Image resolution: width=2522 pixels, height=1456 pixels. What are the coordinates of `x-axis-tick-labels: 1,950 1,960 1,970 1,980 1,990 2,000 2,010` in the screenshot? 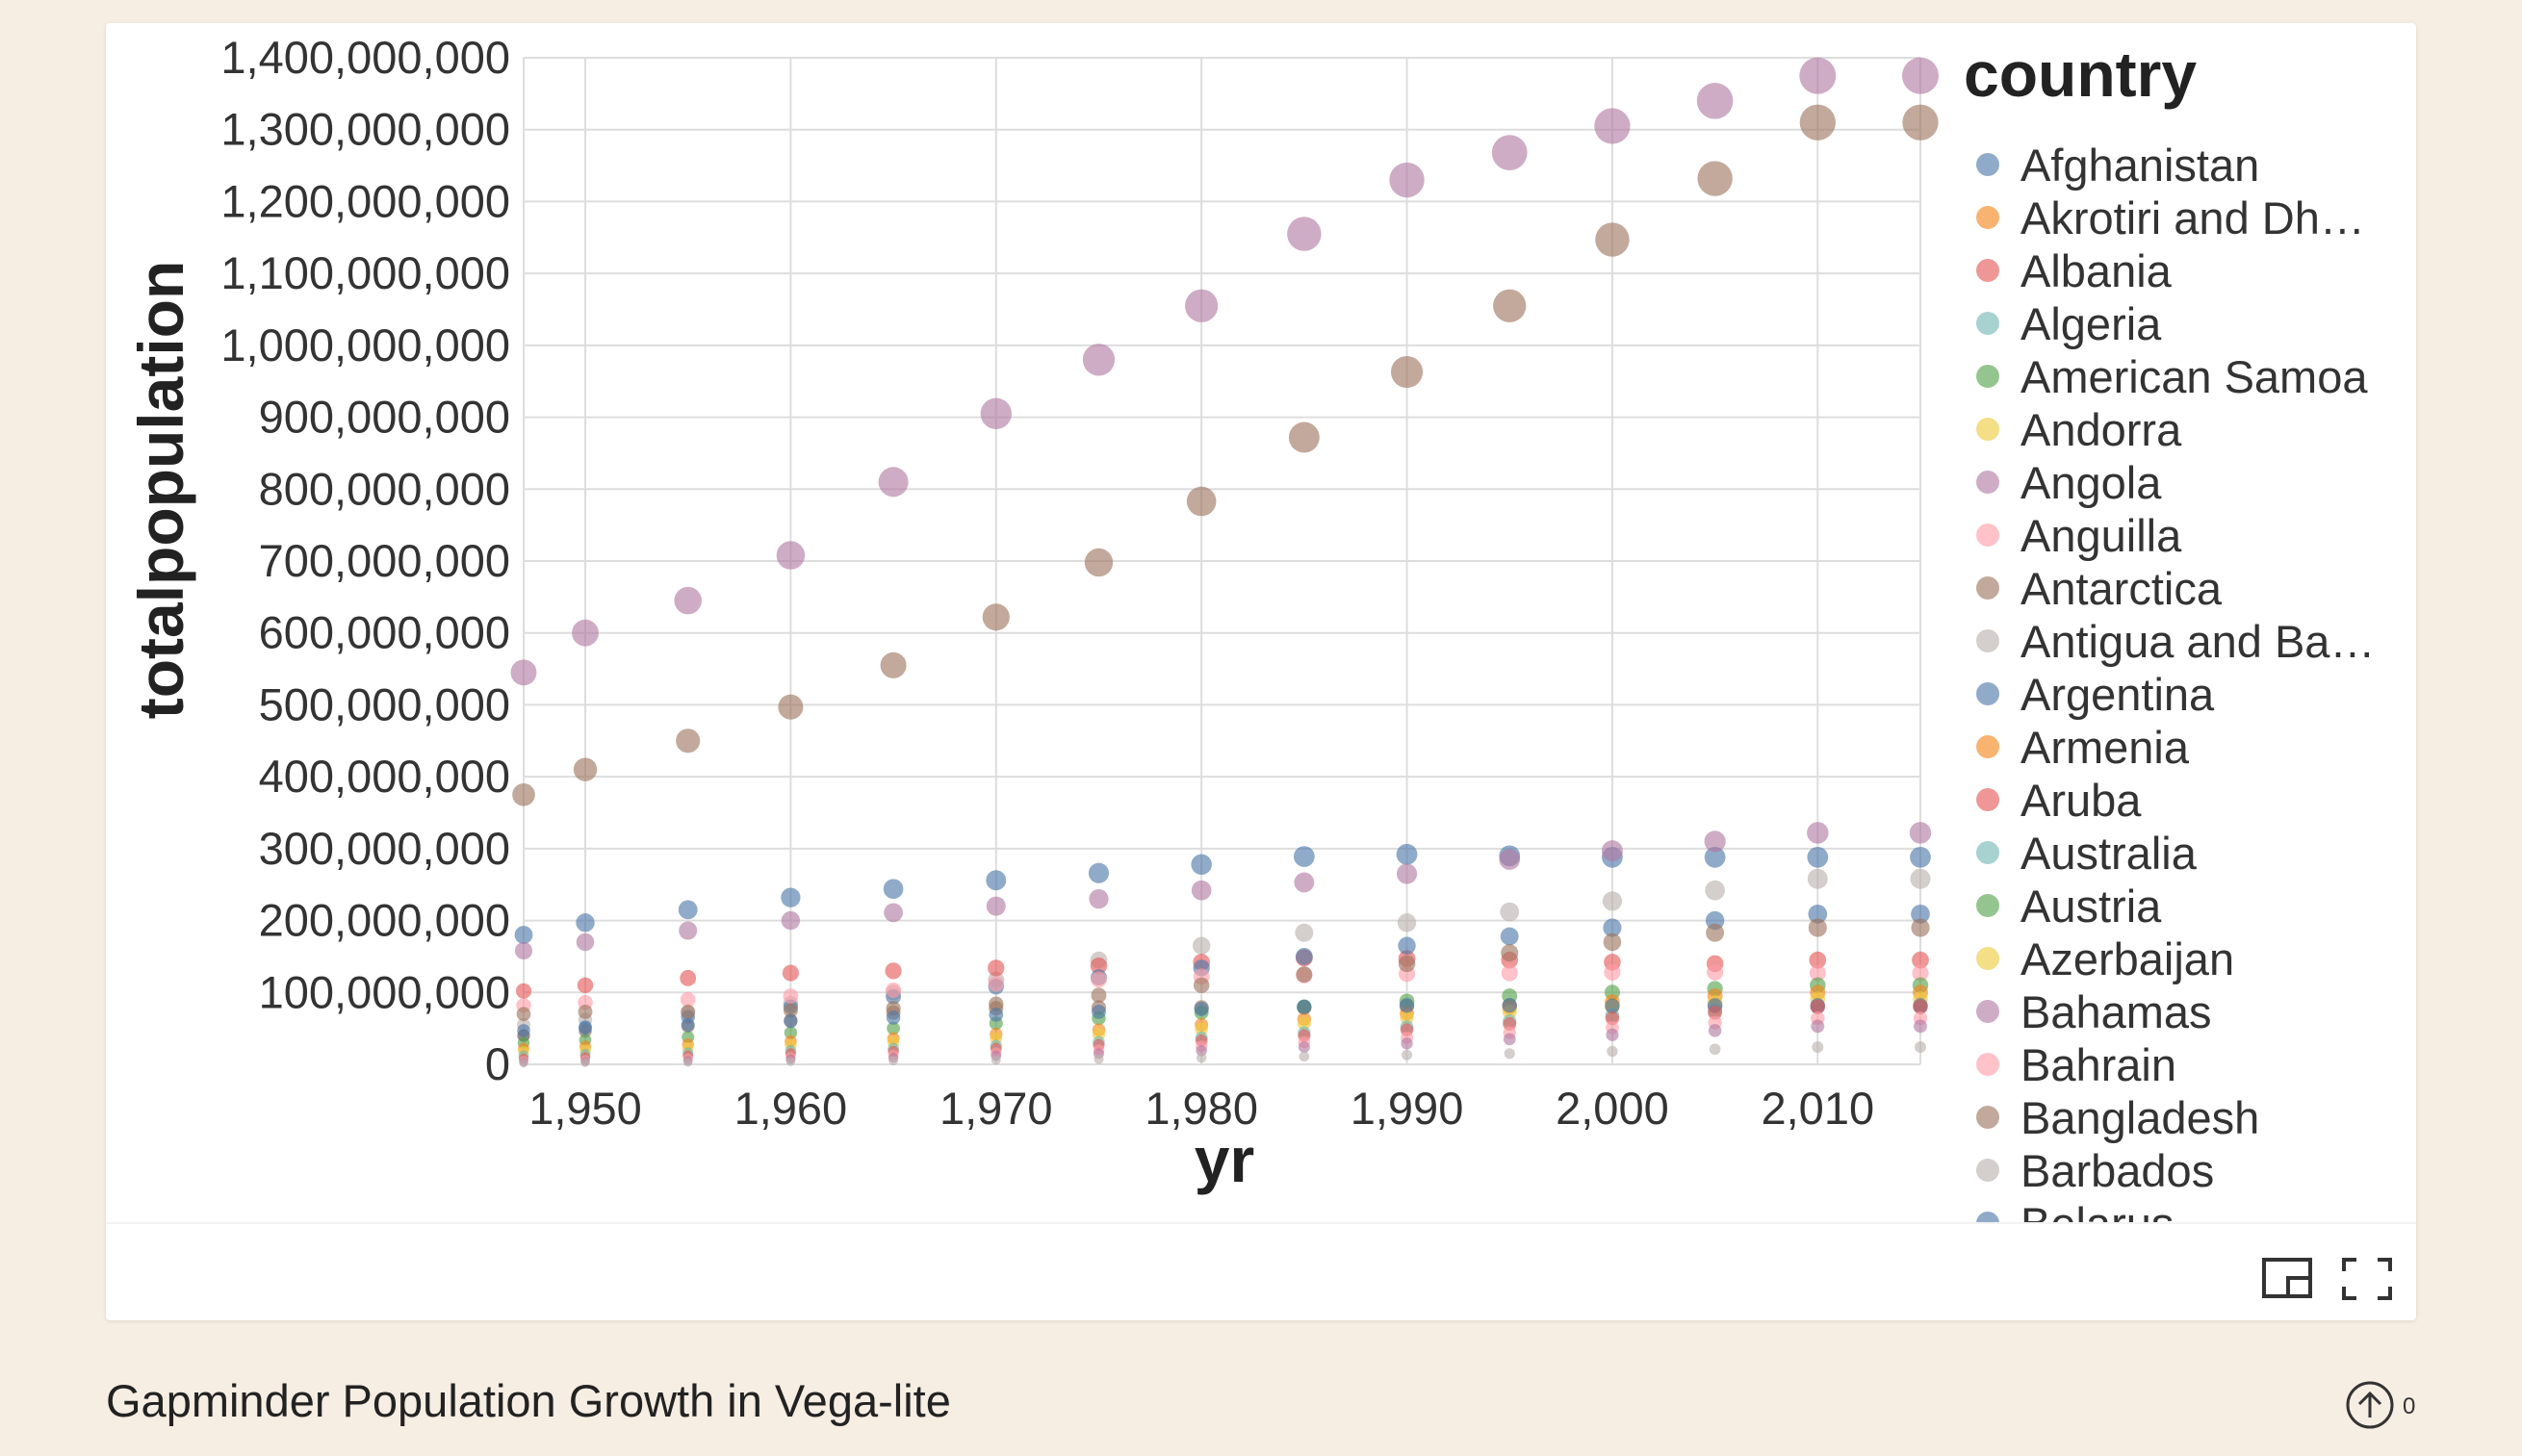 It's located at (1201, 1109).